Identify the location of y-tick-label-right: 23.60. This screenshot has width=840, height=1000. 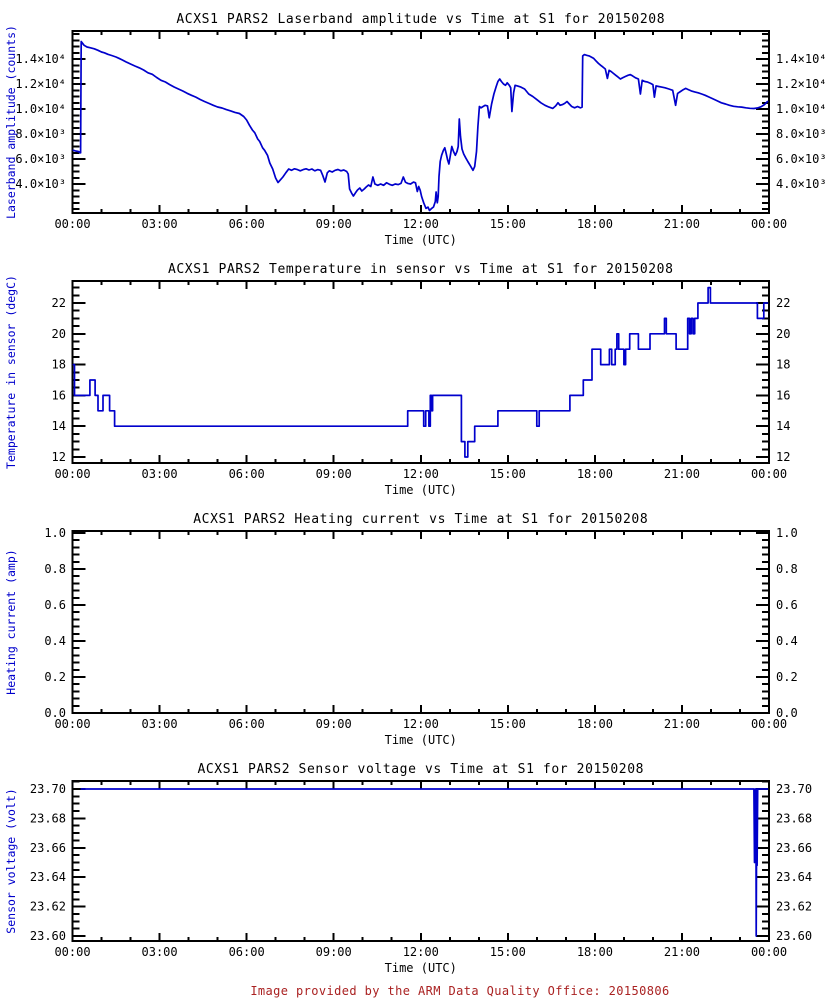
(794, 936).